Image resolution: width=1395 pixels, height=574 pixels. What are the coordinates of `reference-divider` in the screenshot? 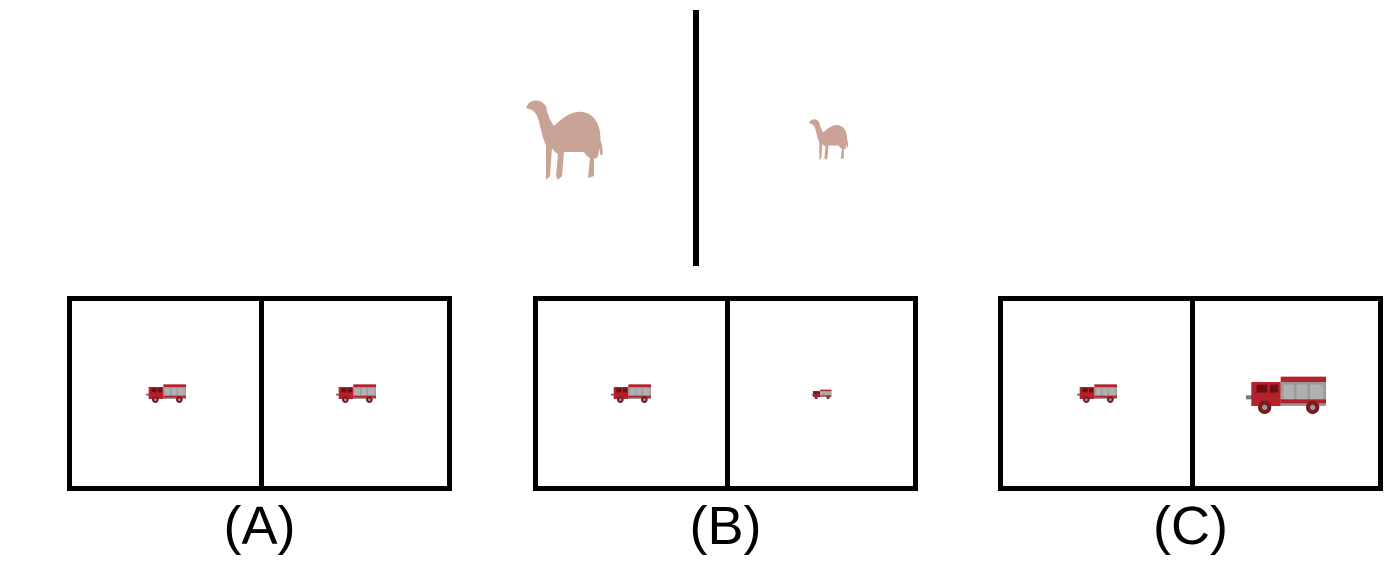 It's located at (696, 138).